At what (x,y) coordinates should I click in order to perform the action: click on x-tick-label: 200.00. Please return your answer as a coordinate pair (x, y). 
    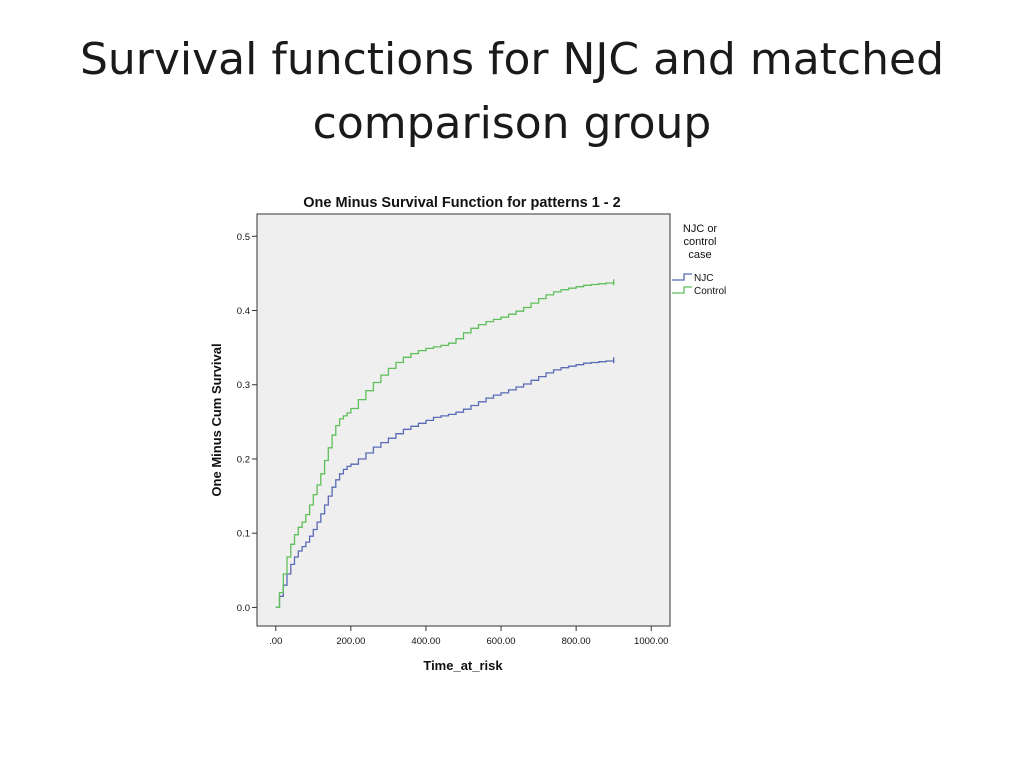
    Looking at the image, I should click on (350, 641).